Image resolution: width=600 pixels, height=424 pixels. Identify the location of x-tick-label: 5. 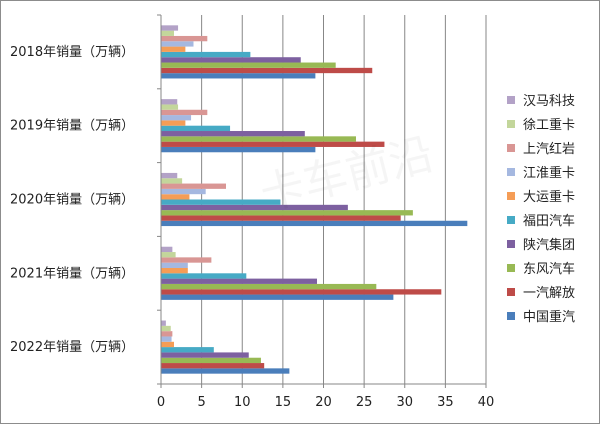
(201, 402).